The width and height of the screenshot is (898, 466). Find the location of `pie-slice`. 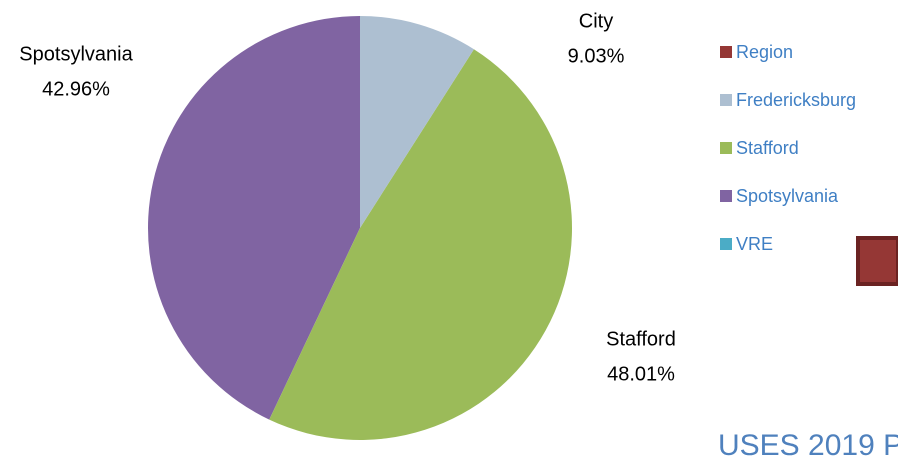

pie-slice is located at coordinates (417, 122).